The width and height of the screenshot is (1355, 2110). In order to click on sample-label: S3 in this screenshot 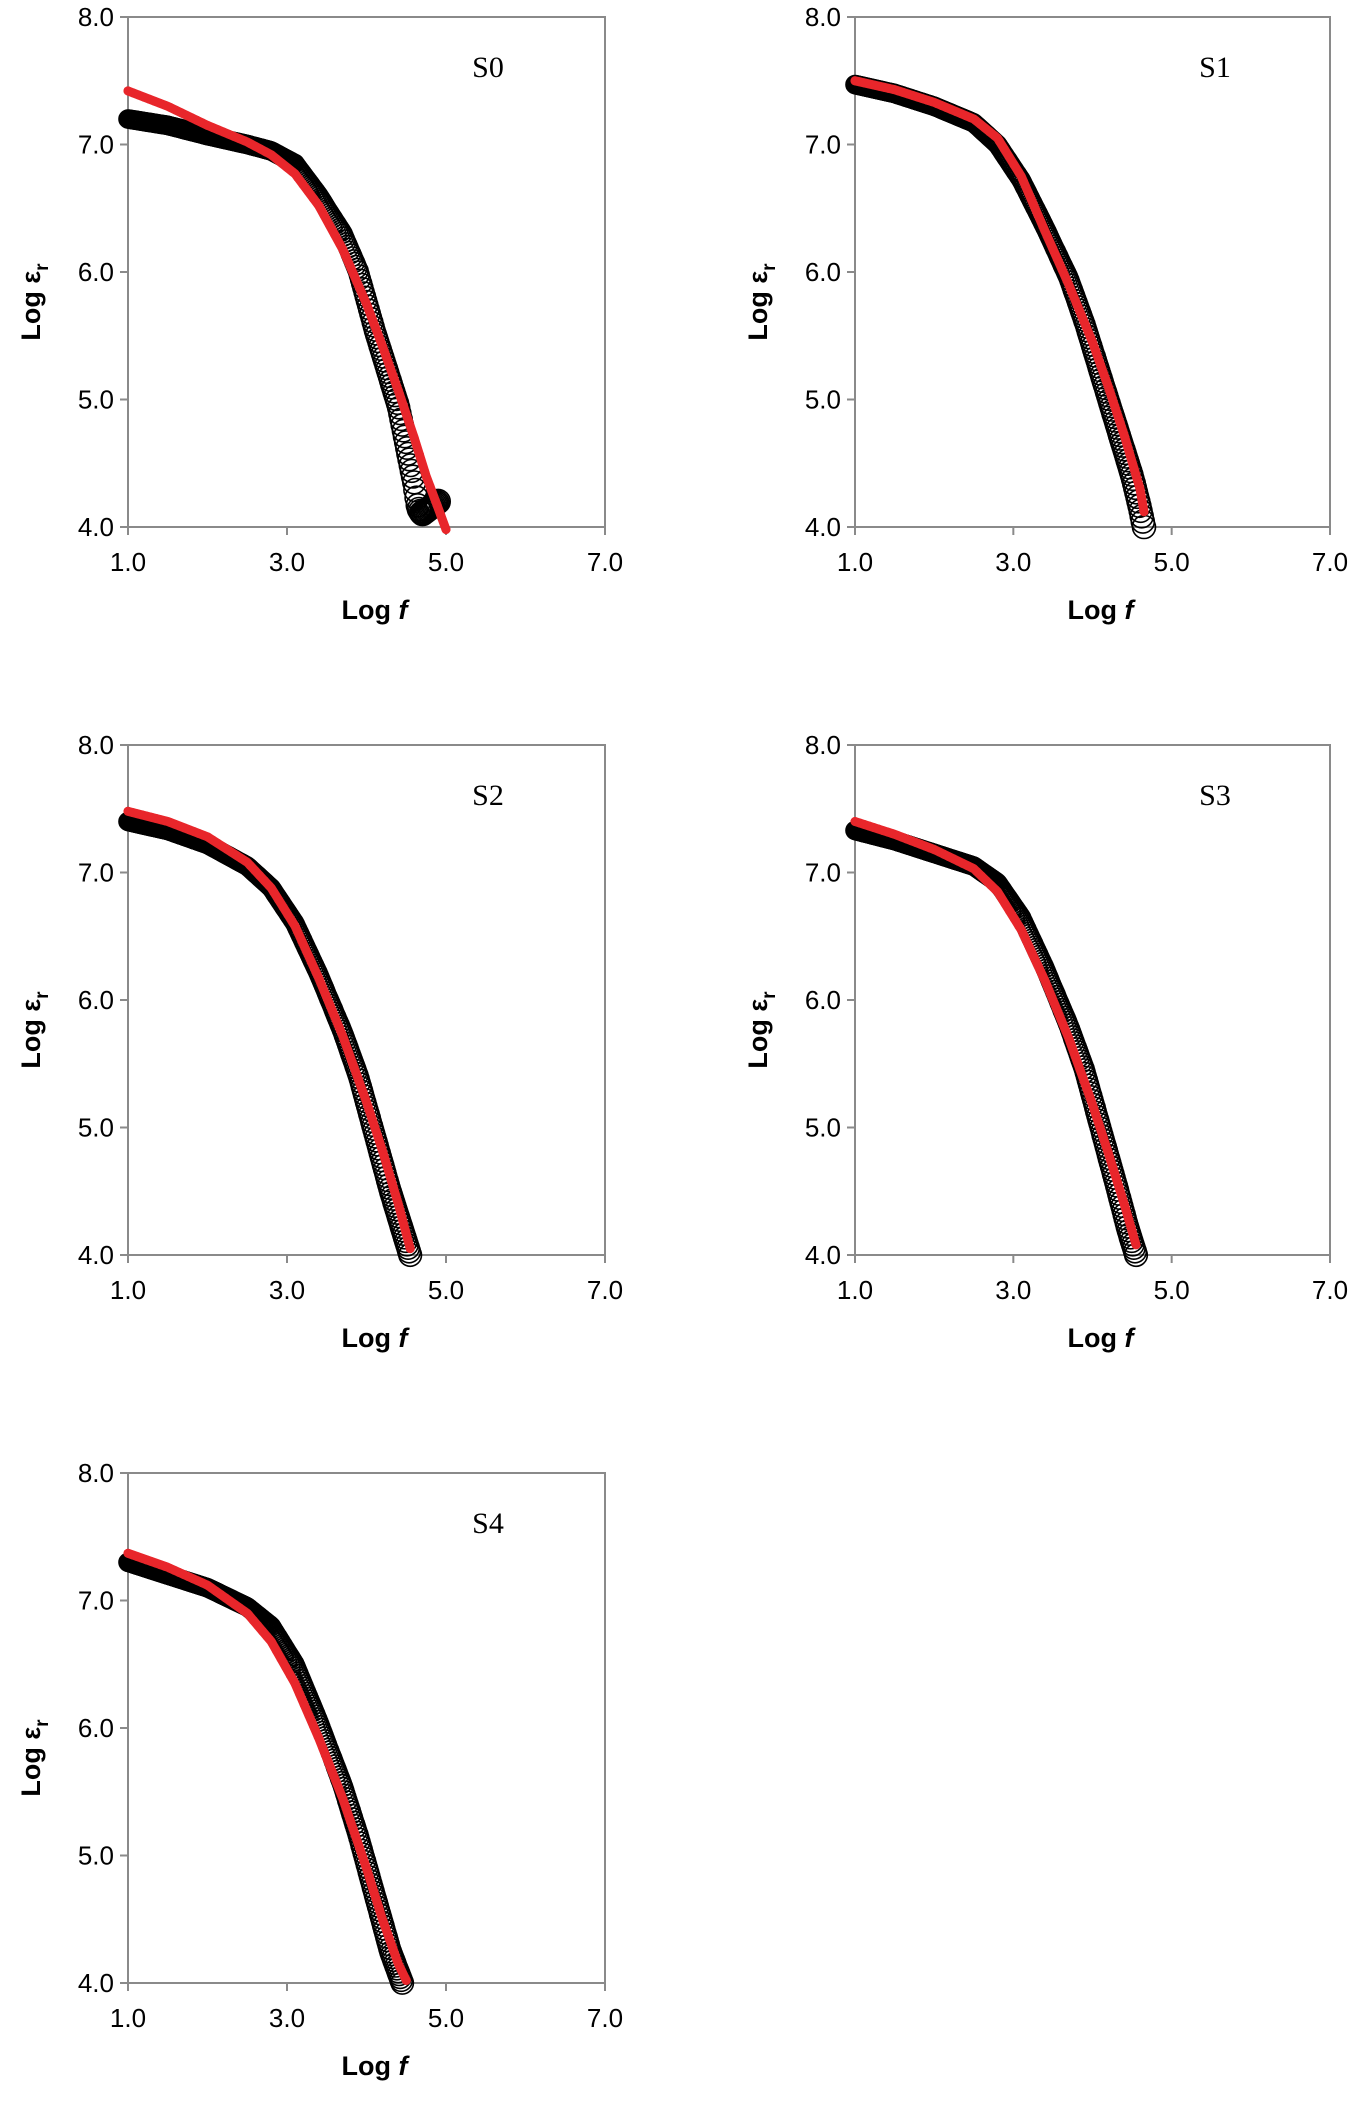, I will do `click(1215, 795)`.